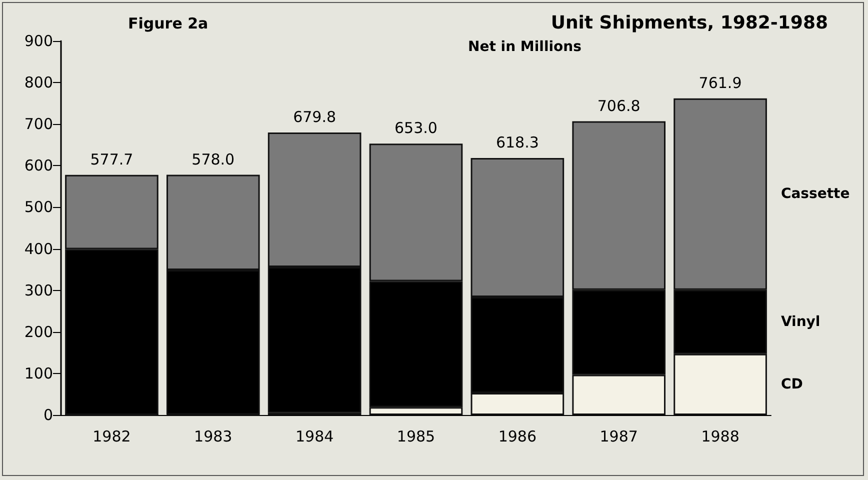  I want to click on x-tick-label: 1982, so click(111, 437).